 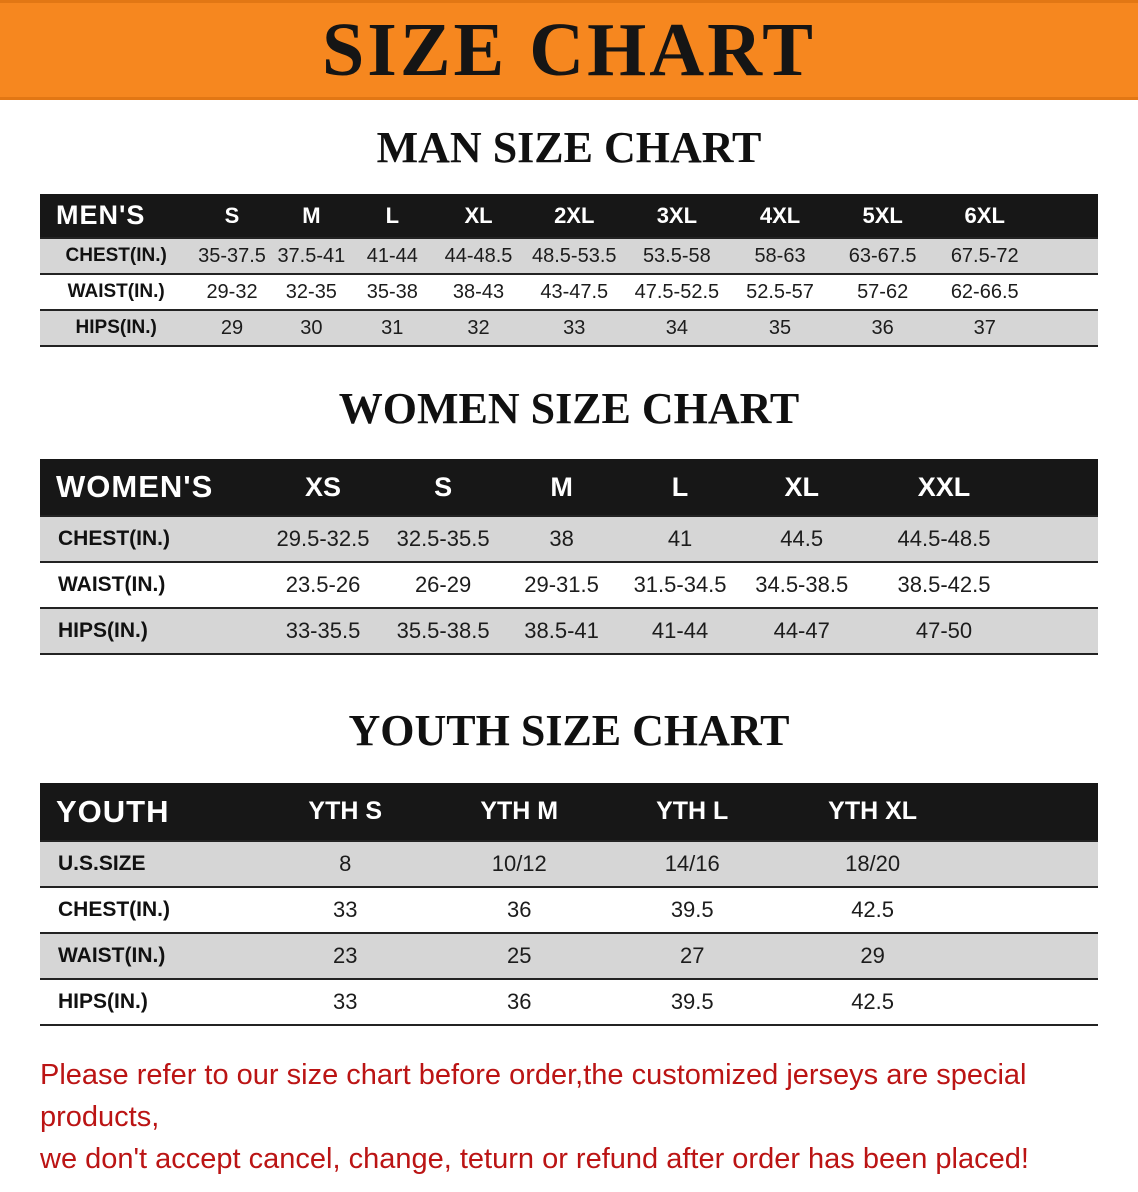 I want to click on size-value-cell: 36, so click(x=519, y=1001).